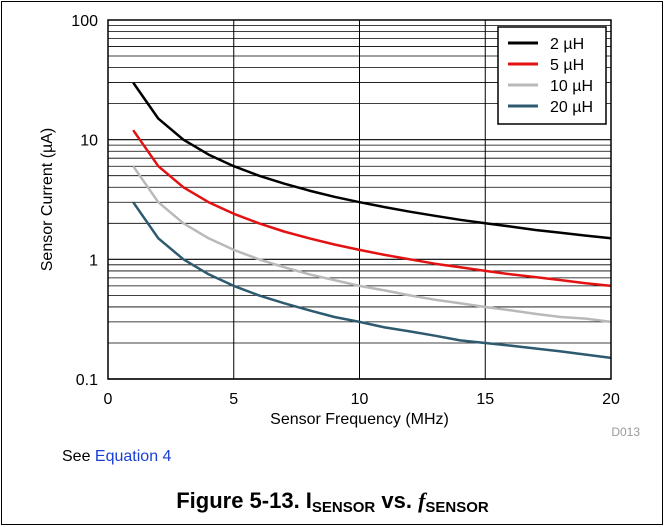 This screenshot has height=527, width=665. What do you see at coordinates (244, 500) in the screenshot?
I see `caption-prefix: Figure 5-13. I` at bounding box center [244, 500].